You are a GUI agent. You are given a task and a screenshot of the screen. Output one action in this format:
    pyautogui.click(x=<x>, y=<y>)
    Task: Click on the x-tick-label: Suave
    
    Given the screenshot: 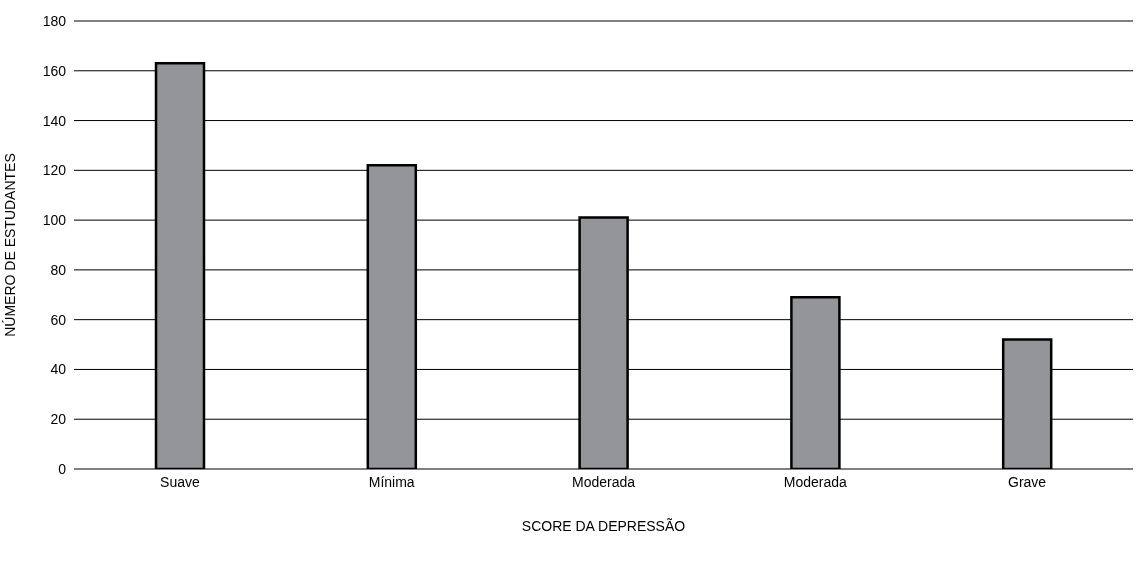 What is the action you would take?
    pyautogui.click(x=180, y=481)
    